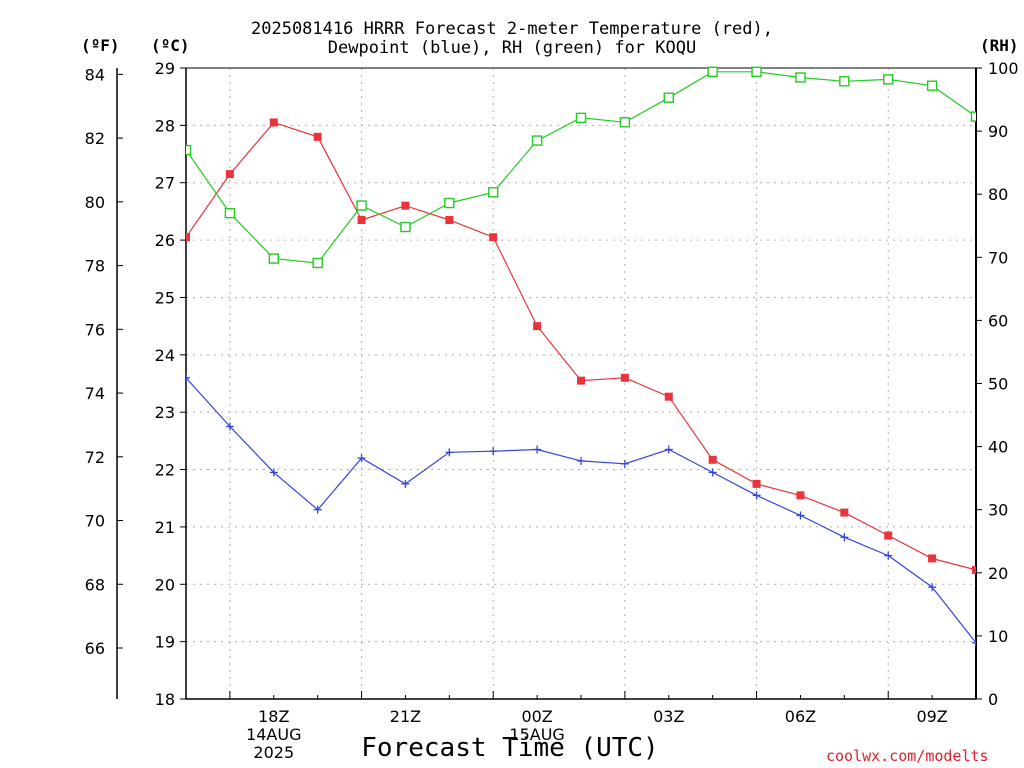 Image resolution: width=1024 pixels, height=768 pixels. I want to click on celsius-tick-label: 23, so click(165, 412).